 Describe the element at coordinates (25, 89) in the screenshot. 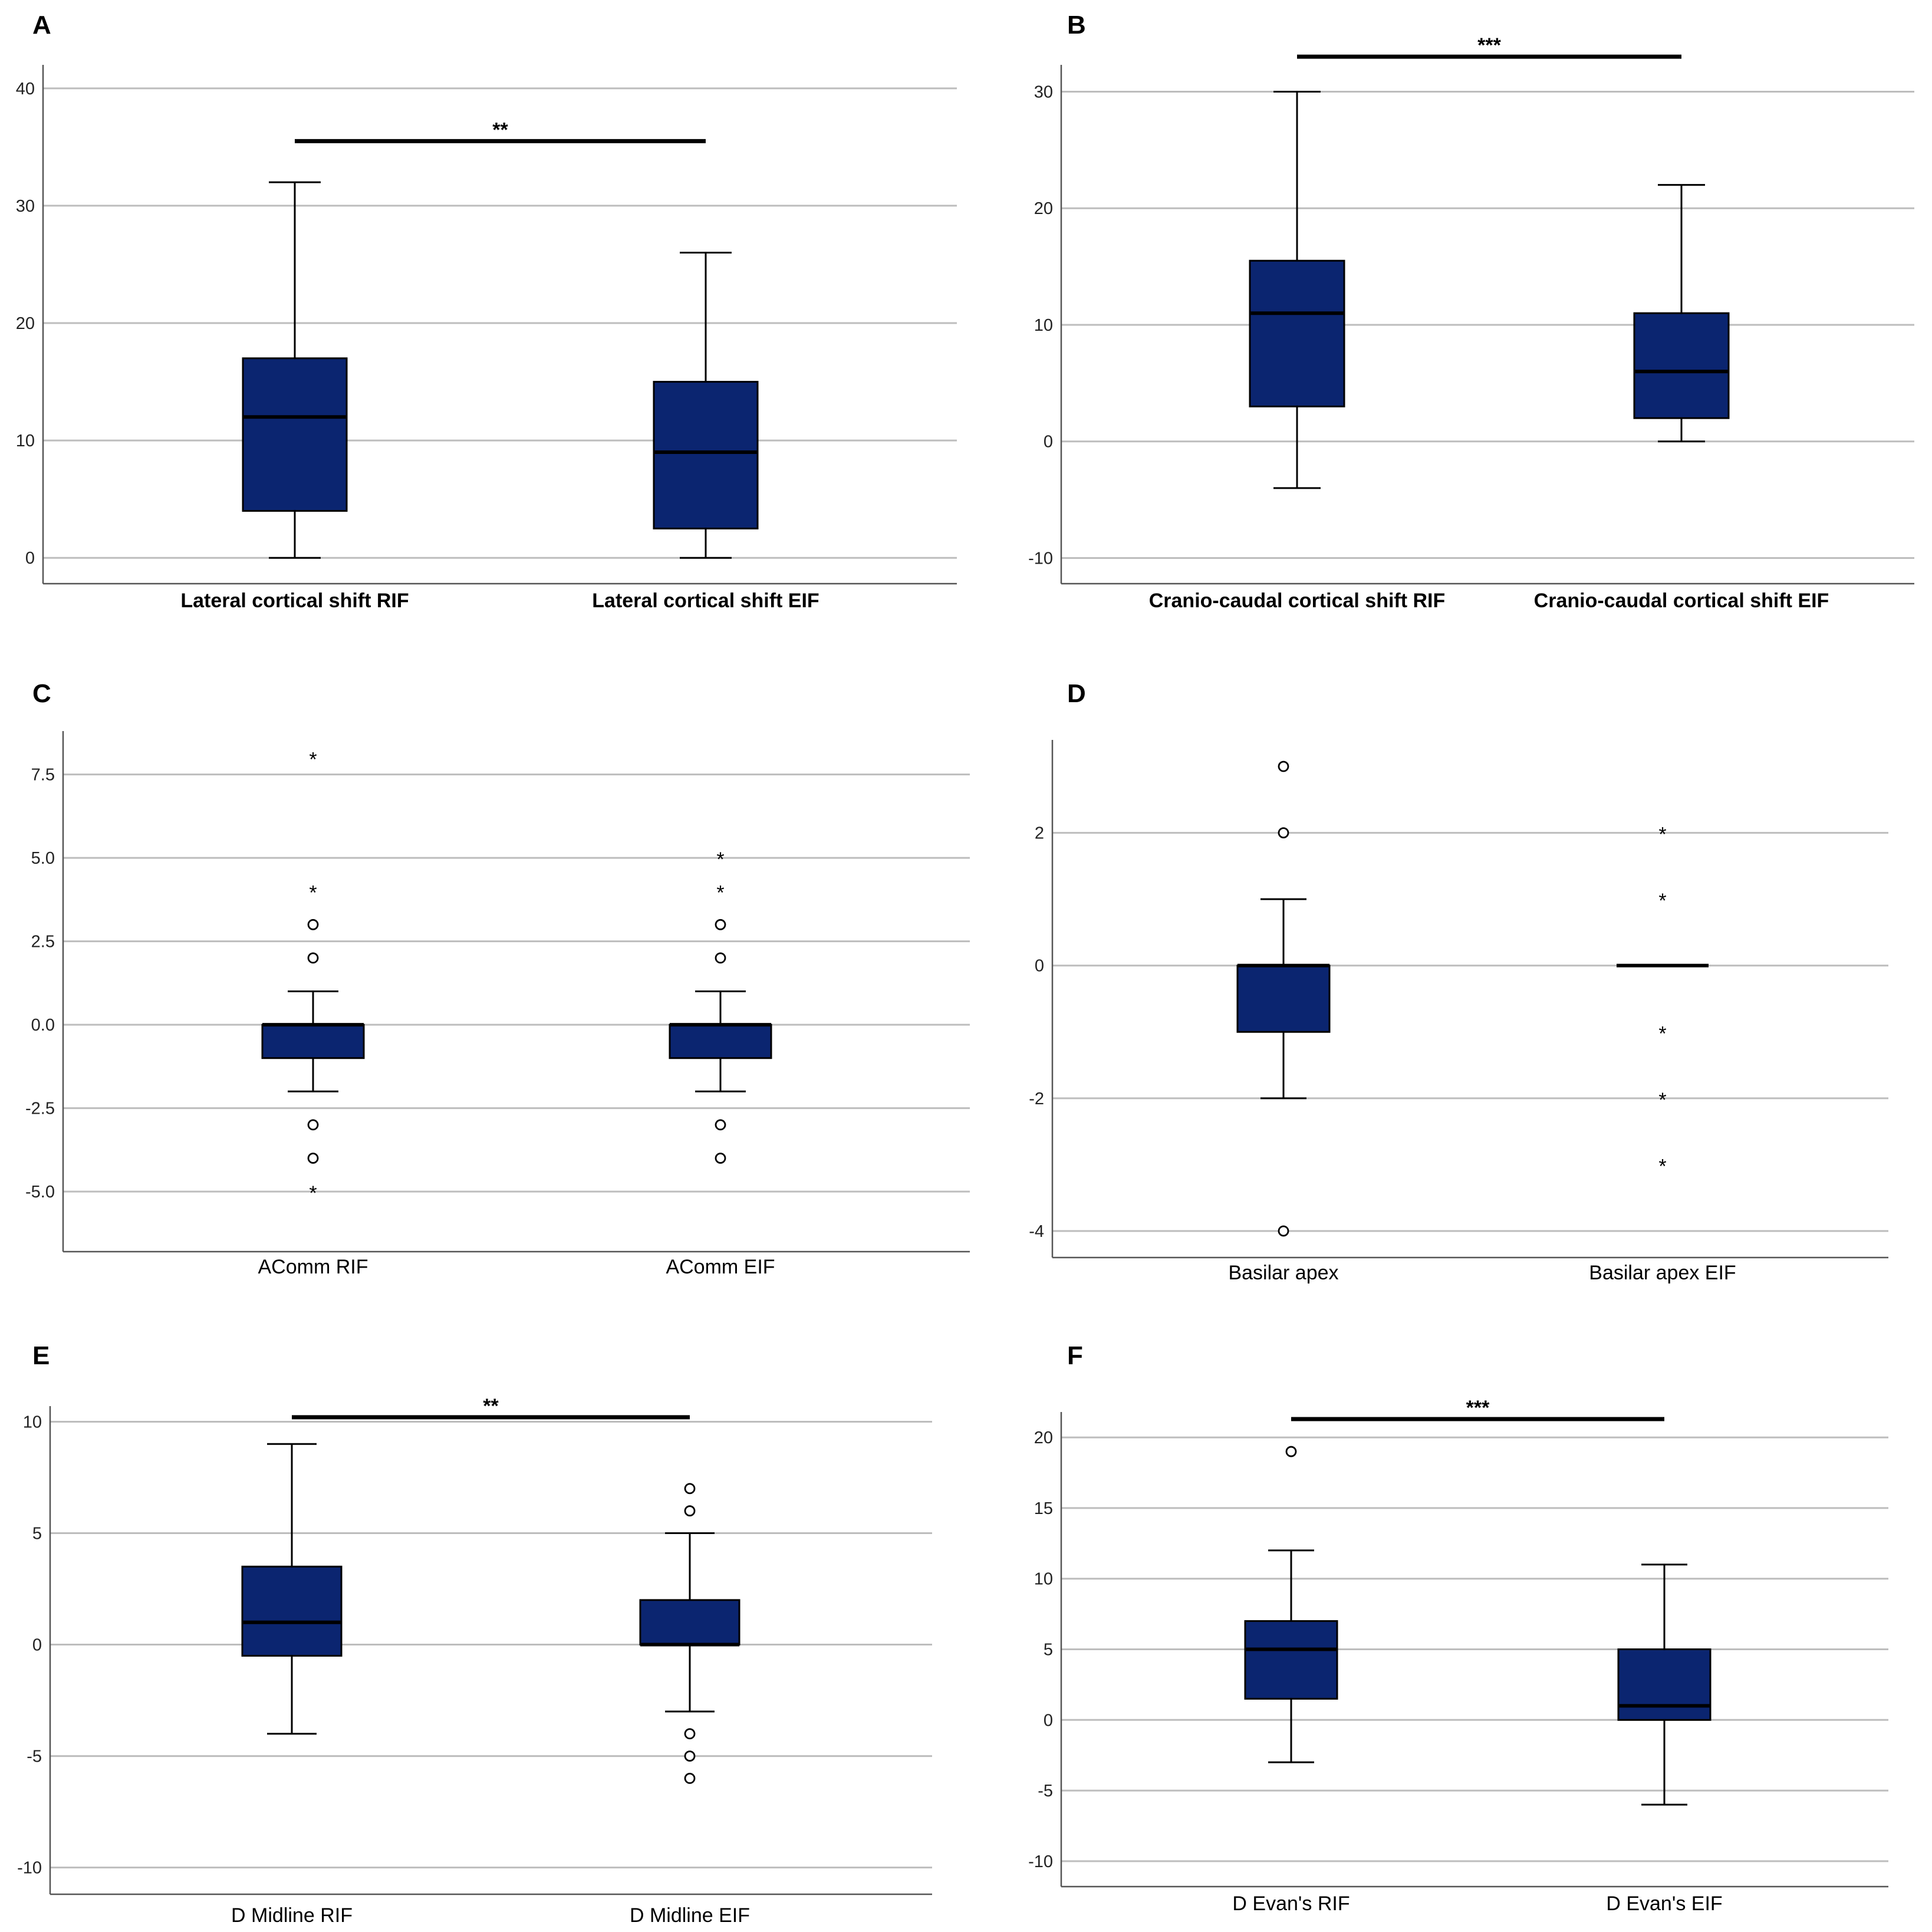

I see `y-tick-label: 40` at that location.